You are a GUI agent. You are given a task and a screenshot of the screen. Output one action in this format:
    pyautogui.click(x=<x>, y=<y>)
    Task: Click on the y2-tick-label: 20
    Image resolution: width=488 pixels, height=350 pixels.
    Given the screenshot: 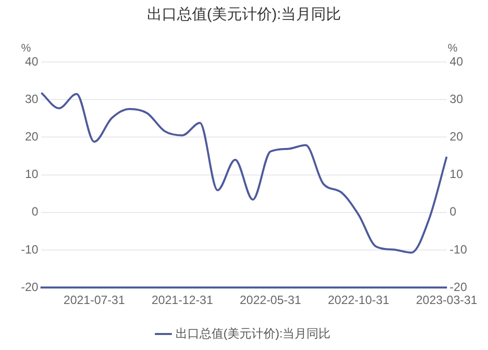 What is the action you would take?
    pyautogui.click(x=457, y=137)
    